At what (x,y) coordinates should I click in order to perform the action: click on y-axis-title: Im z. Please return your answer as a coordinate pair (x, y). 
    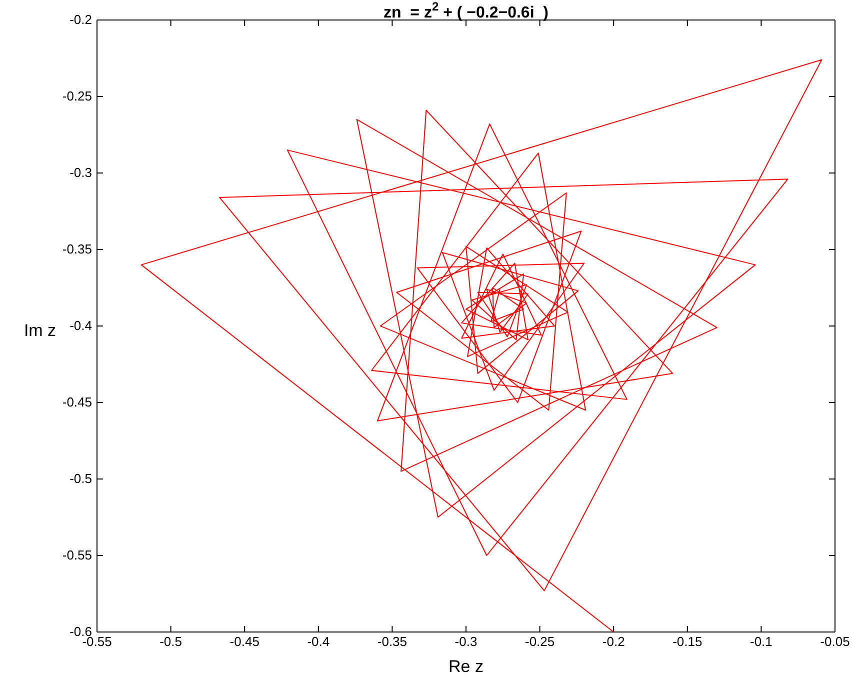
    Looking at the image, I should click on (40, 330).